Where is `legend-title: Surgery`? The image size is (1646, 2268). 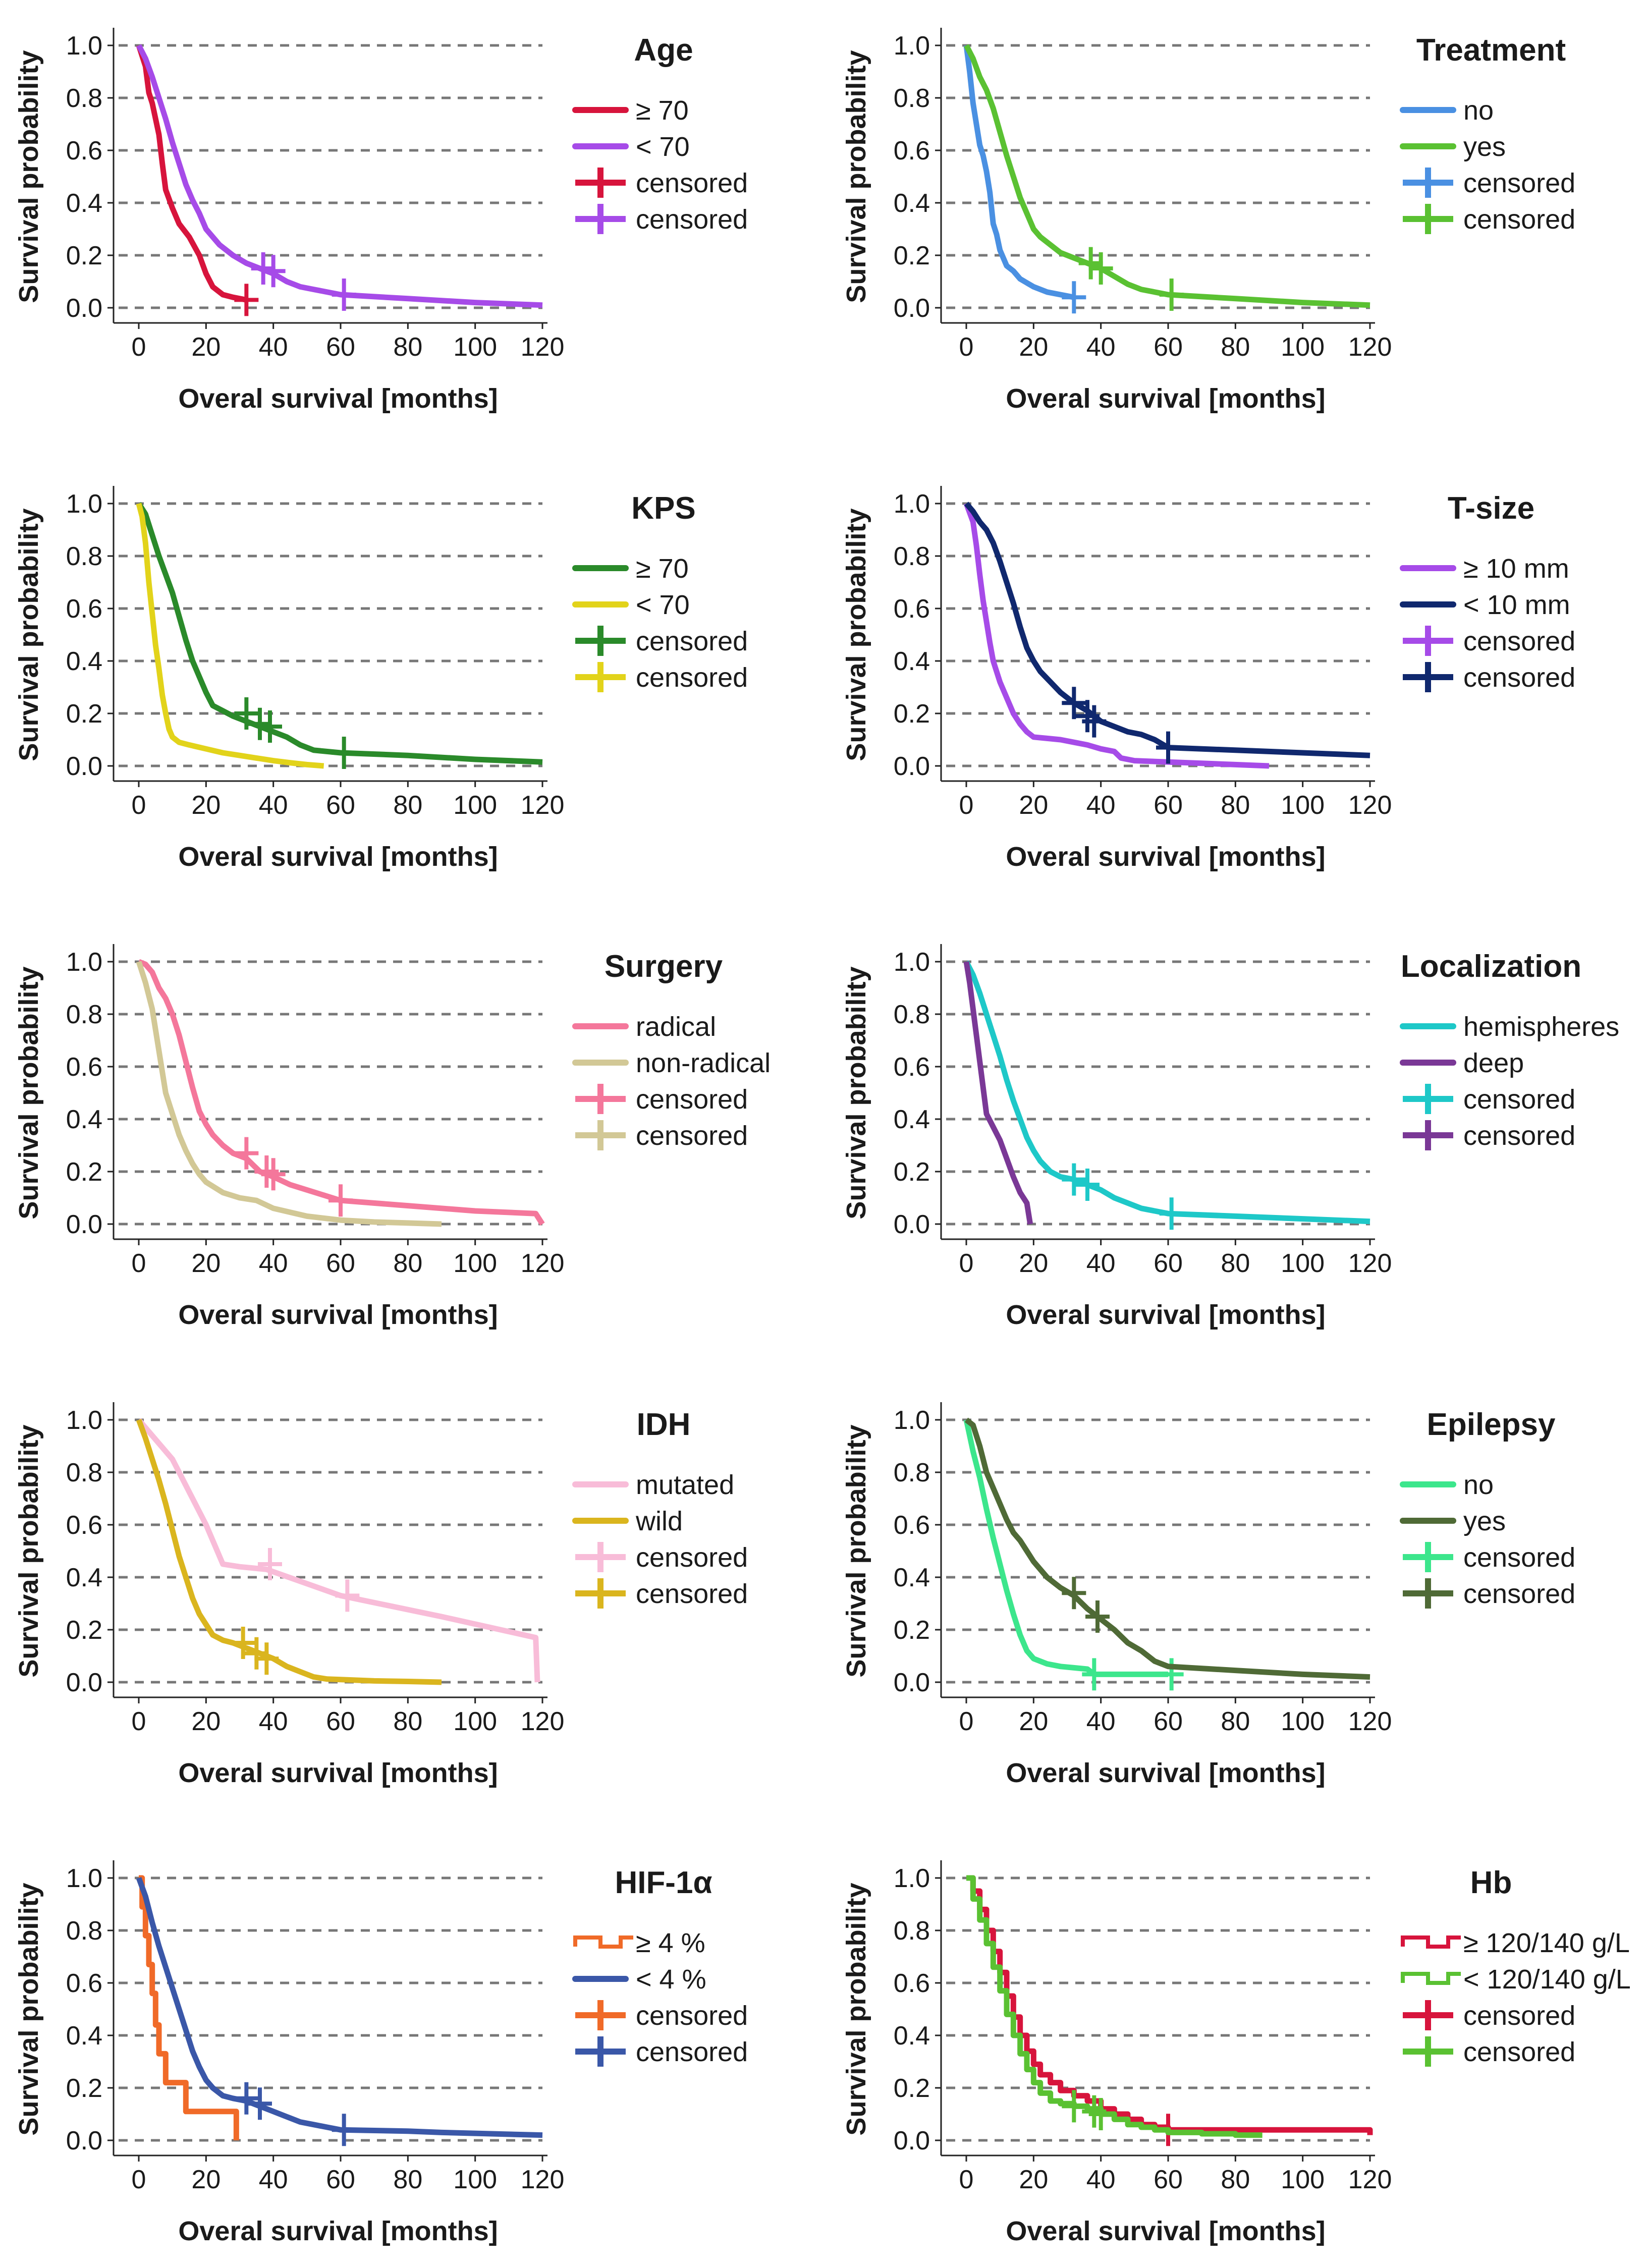 legend-title: Surgery is located at coordinates (664, 966).